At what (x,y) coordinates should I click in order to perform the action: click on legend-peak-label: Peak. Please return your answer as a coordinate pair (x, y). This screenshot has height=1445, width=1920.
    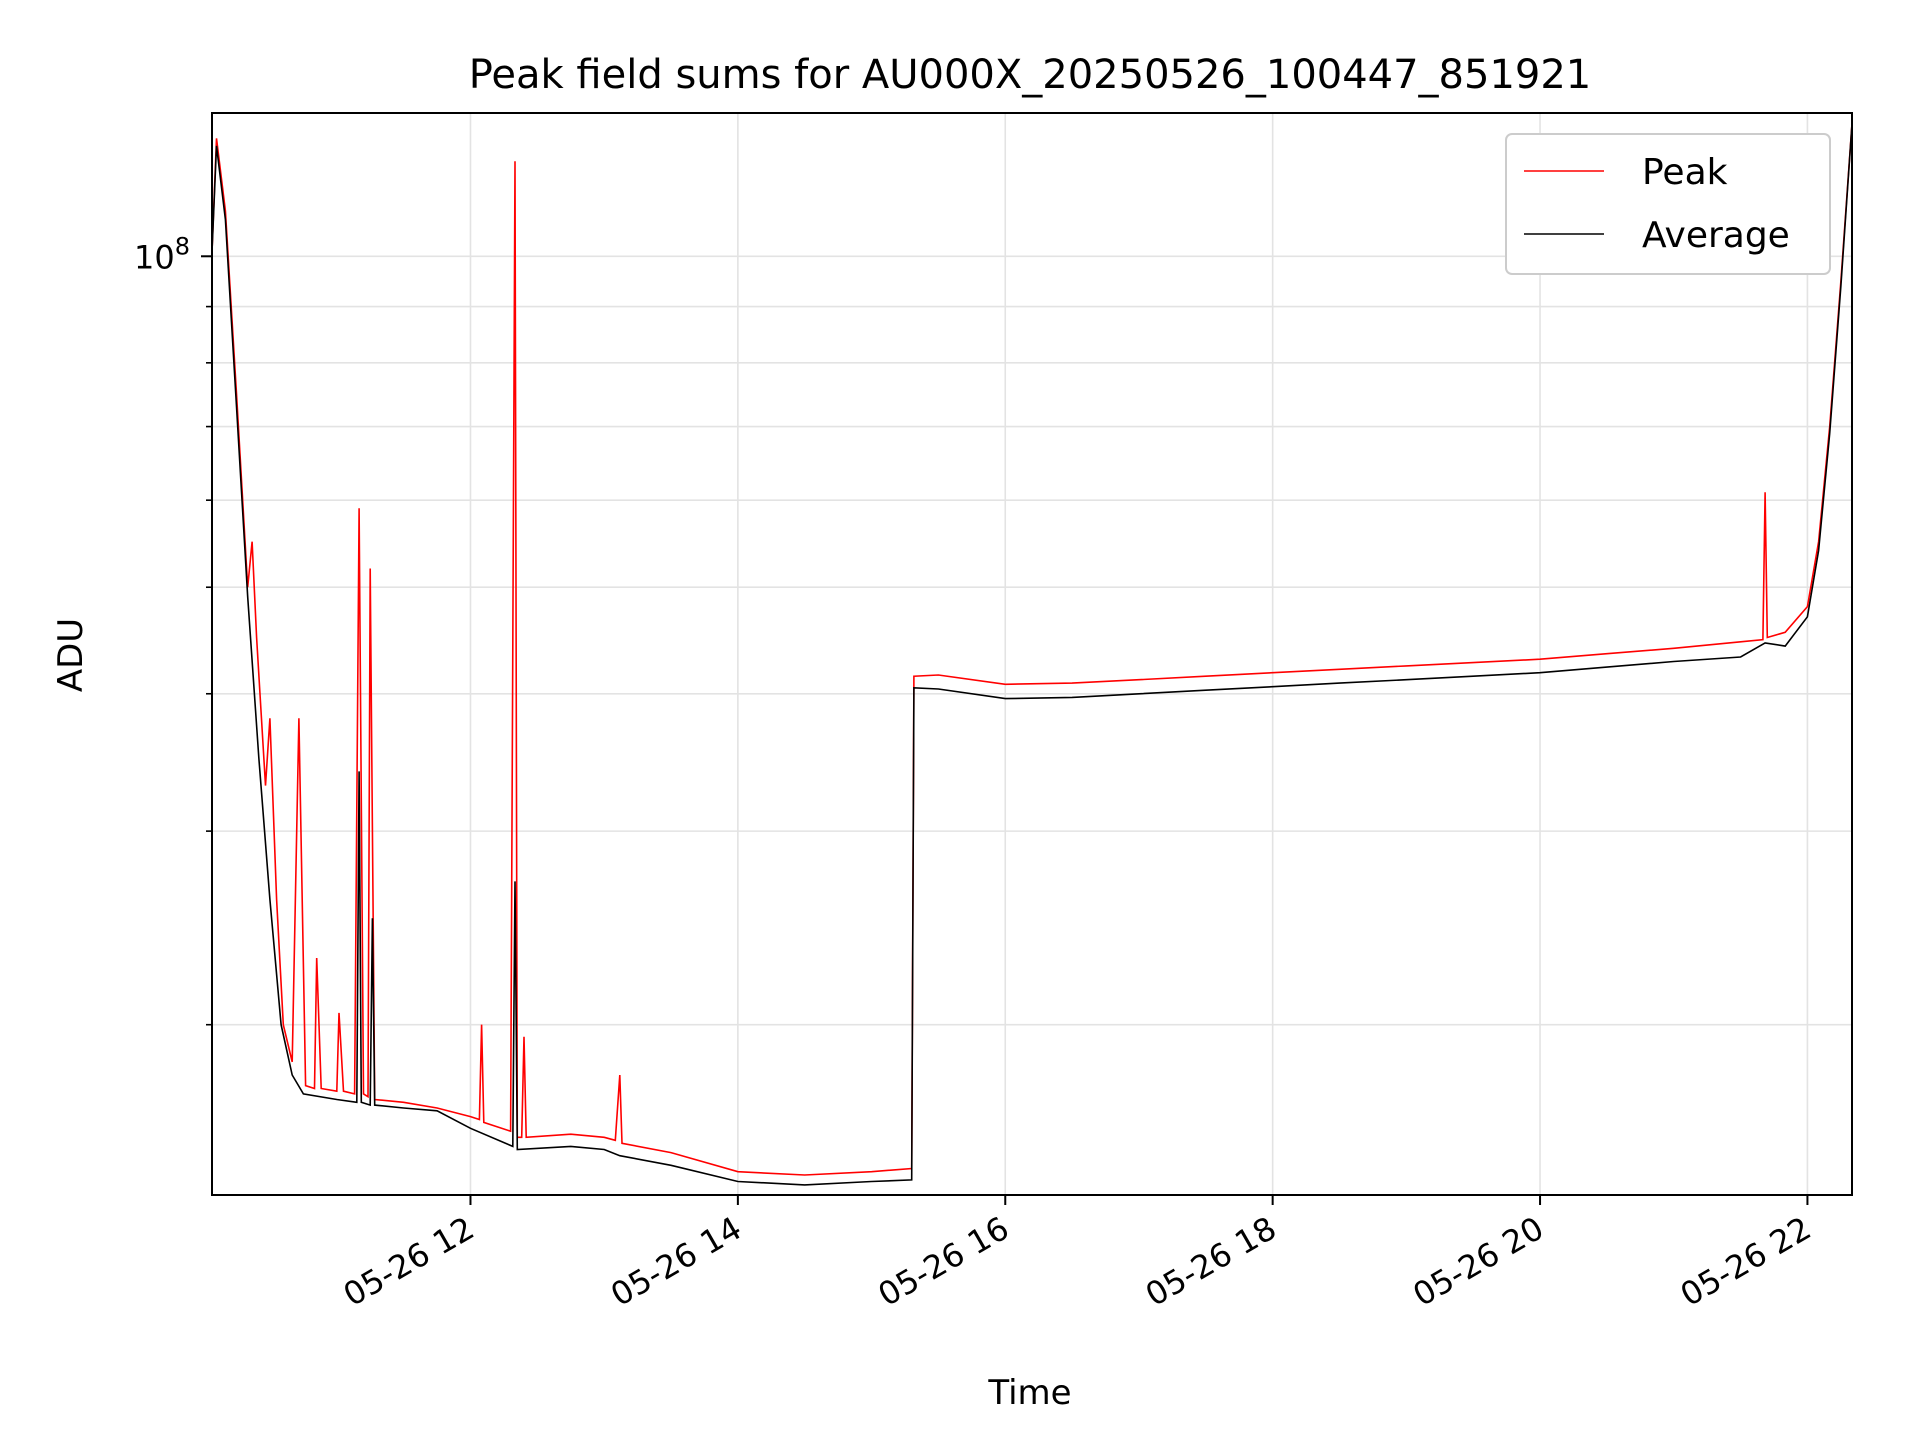
    Looking at the image, I should click on (1685, 172).